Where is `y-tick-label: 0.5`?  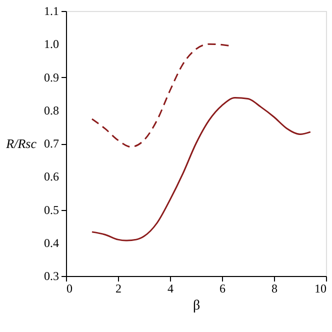
y-tick-label: 0.5 is located at coordinates (51, 209).